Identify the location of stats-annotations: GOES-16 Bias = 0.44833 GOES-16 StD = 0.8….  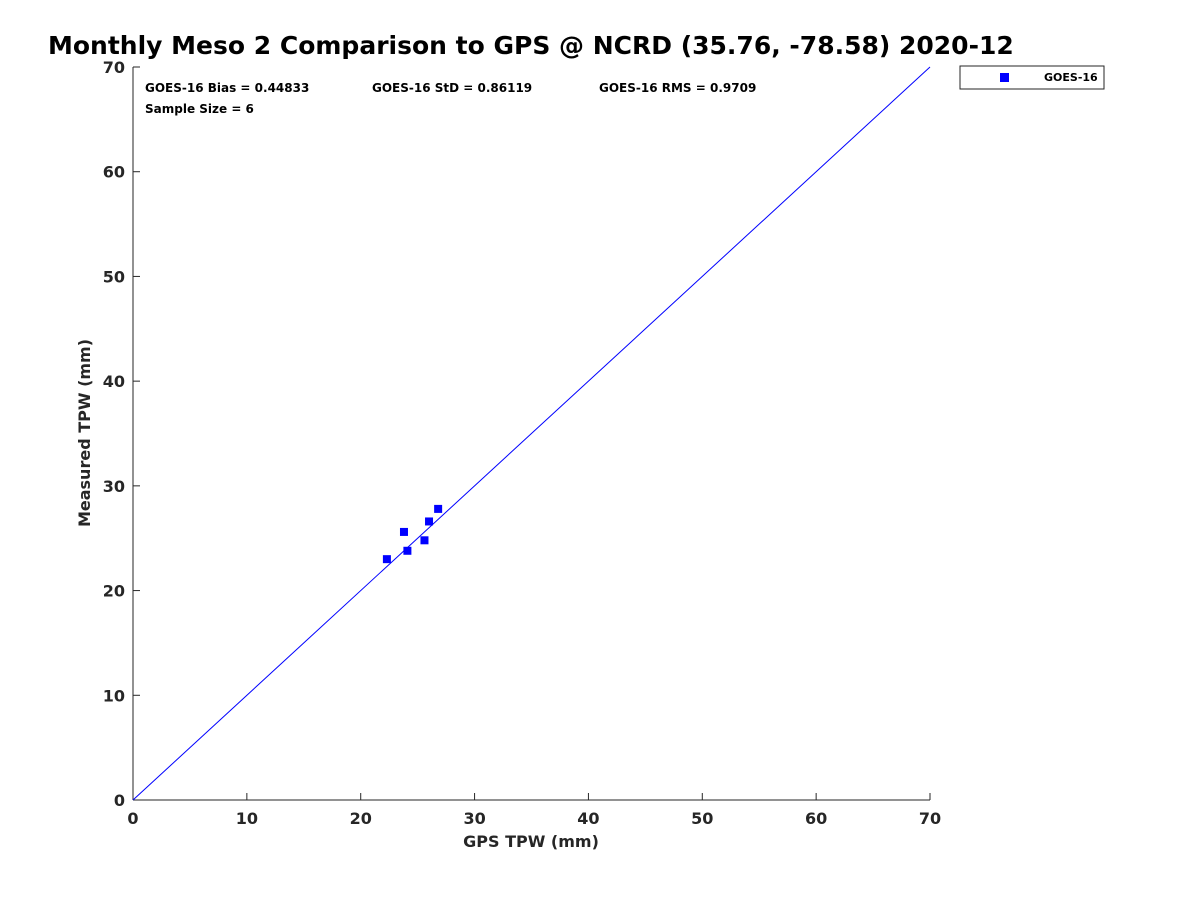
(450, 98).